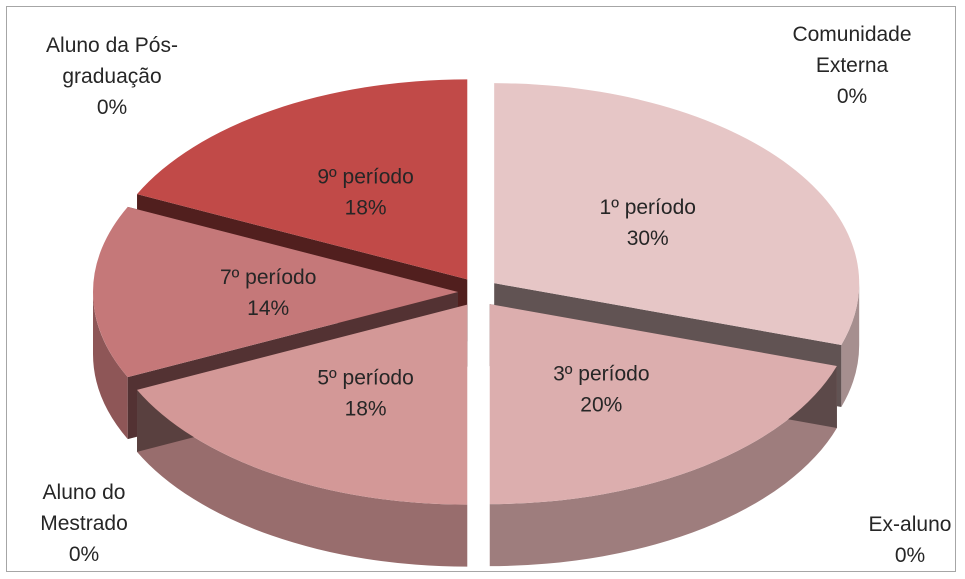 This screenshot has height=579, width=965. I want to click on slice-5-periodo-top, so click(302, 404).